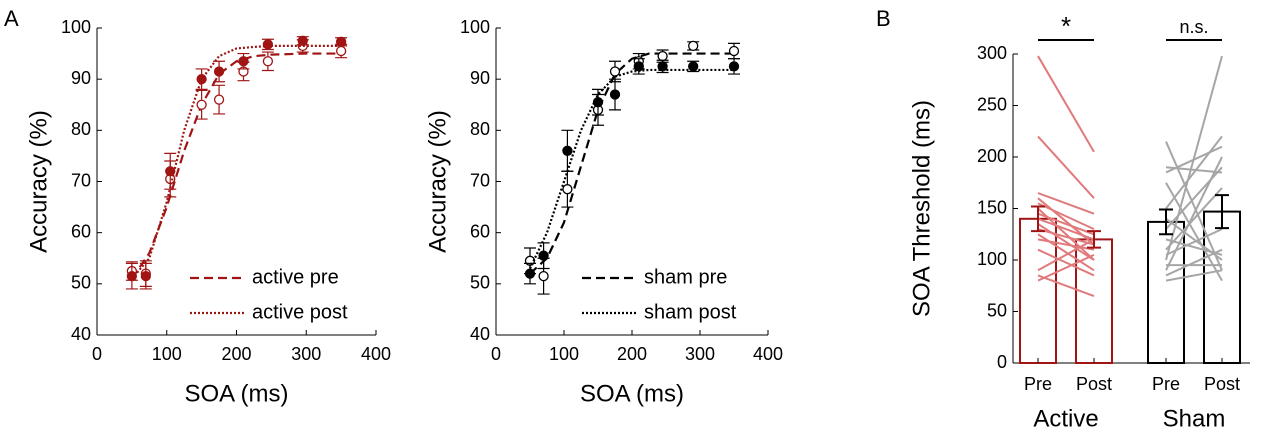 This screenshot has height=442, width=1268. What do you see at coordinates (690, 312) in the screenshot?
I see `legend-label: sham post` at bounding box center [690, 312].